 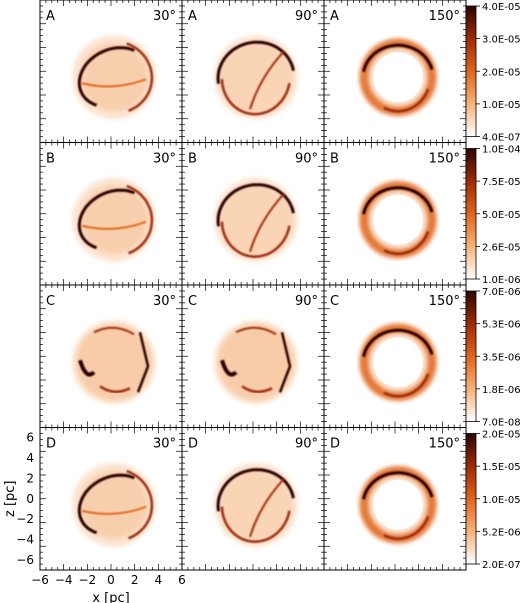 I want to click on colorbar-tick-label: 3.0E-05, so click(x=501, y=40).